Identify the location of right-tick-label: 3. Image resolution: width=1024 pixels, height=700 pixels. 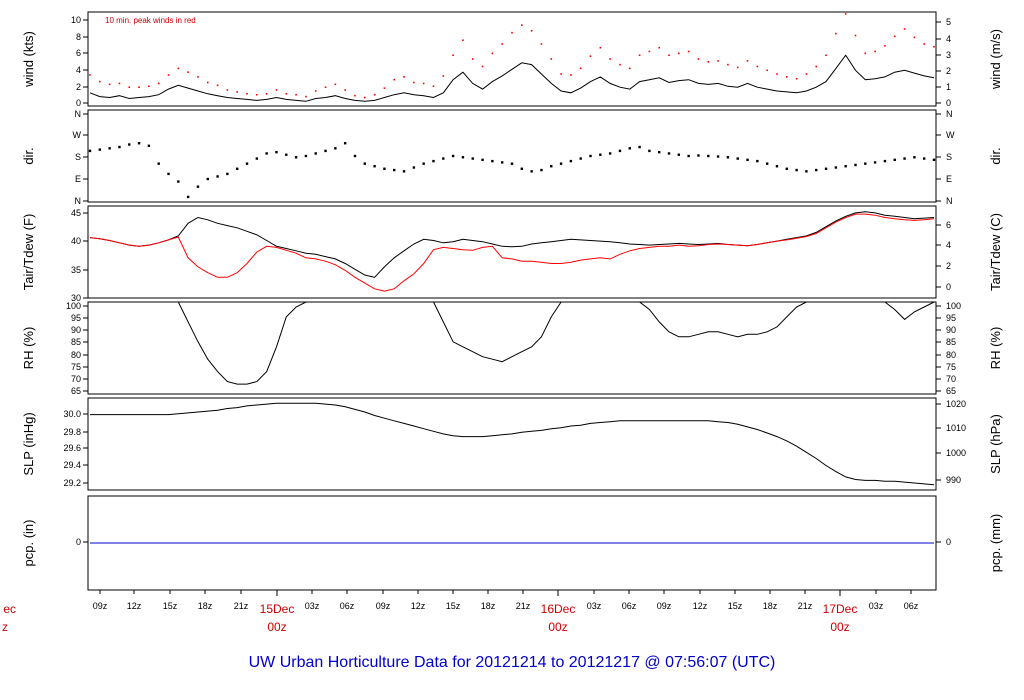
(948, 55).